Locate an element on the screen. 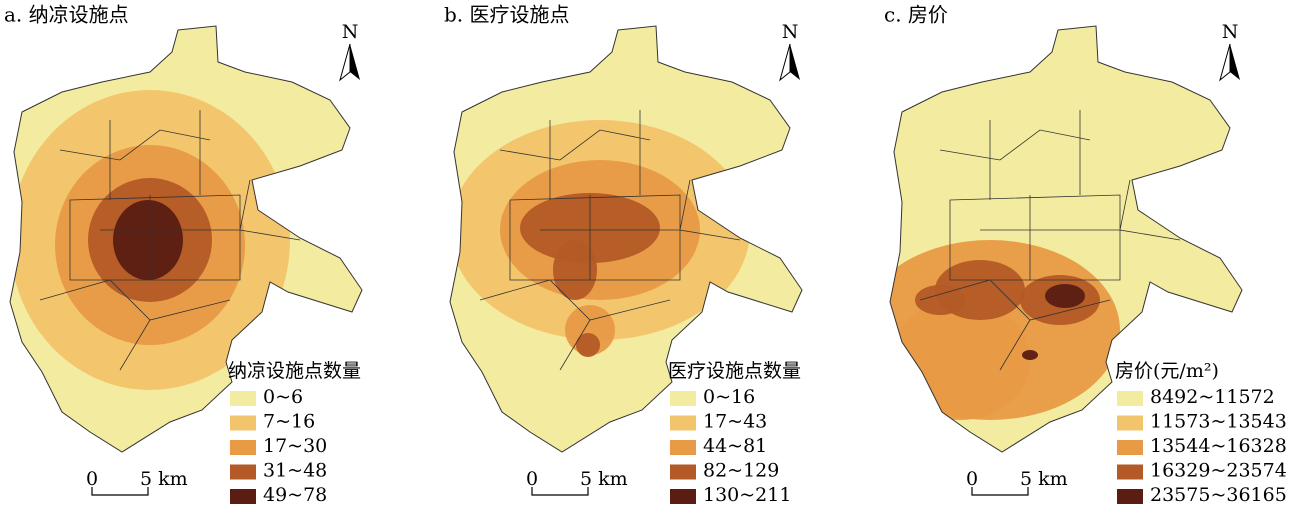 The width and height of the screenshot is (1300, 511). legend-label: 17~30 is located at coordinates (295, 446).